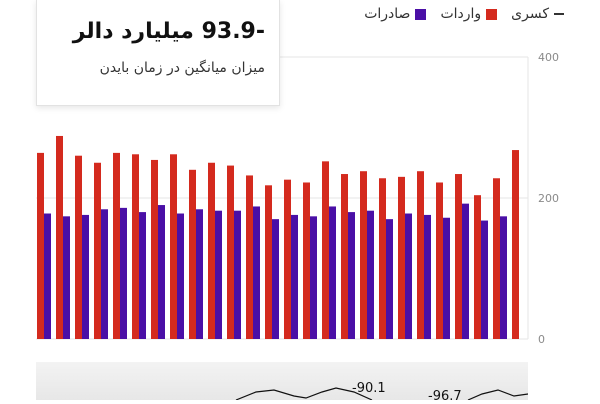  I want to click on deficit-line, so click(382, 394).